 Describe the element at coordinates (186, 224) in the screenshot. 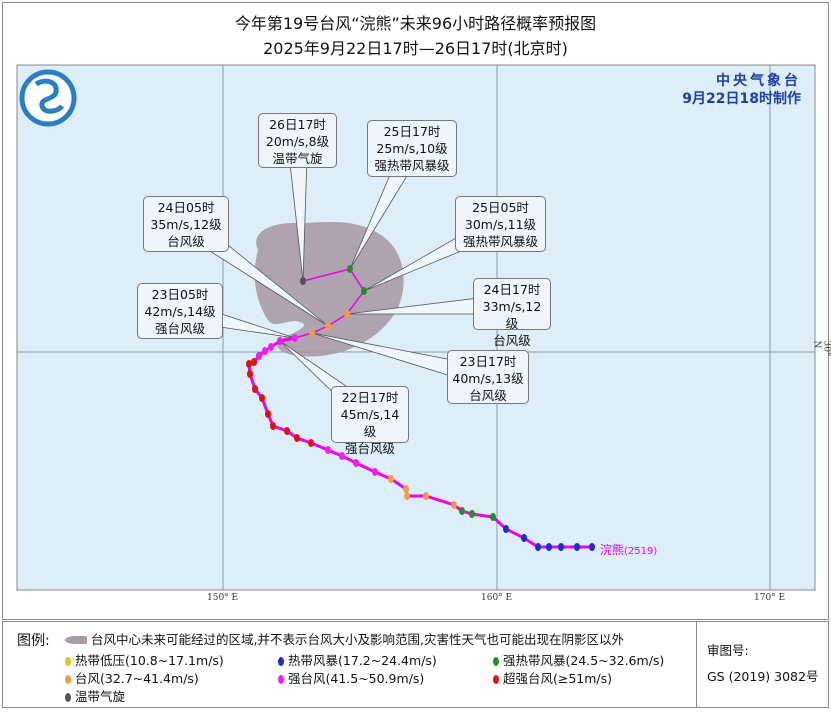

I see `forecast-label-wind: 35m/s,12级` at that location.